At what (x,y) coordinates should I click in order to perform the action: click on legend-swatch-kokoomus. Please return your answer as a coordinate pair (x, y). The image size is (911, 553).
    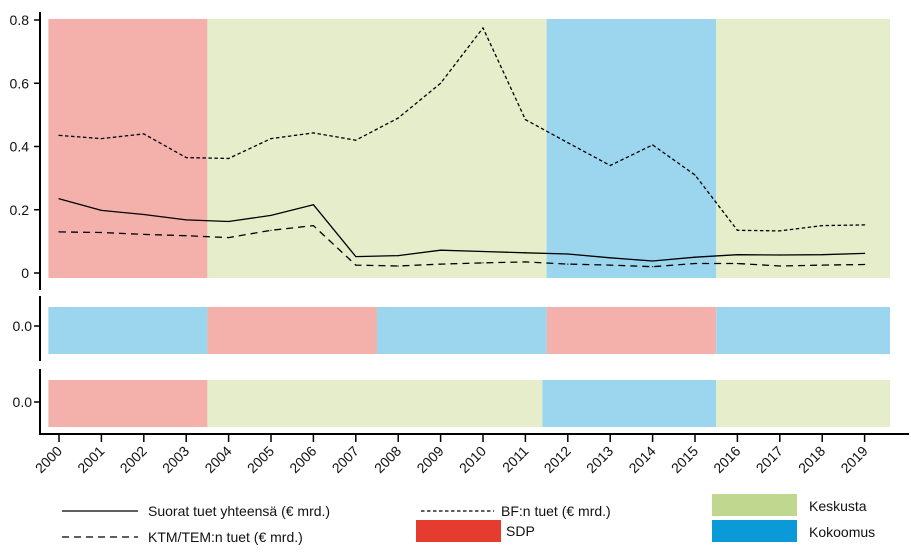
    Looking at the image, I should click on (754, 531).